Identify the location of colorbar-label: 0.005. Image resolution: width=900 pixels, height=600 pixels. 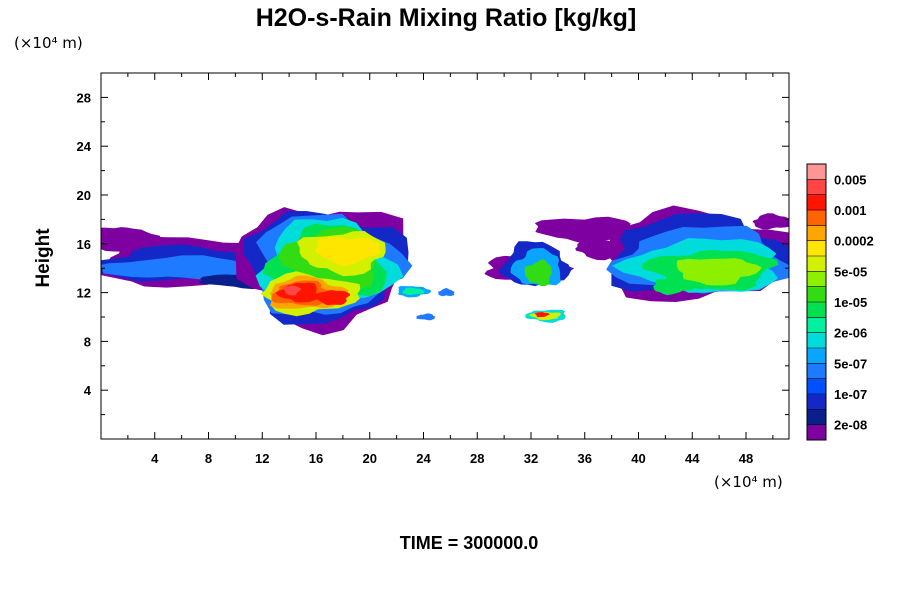
(850, 179).